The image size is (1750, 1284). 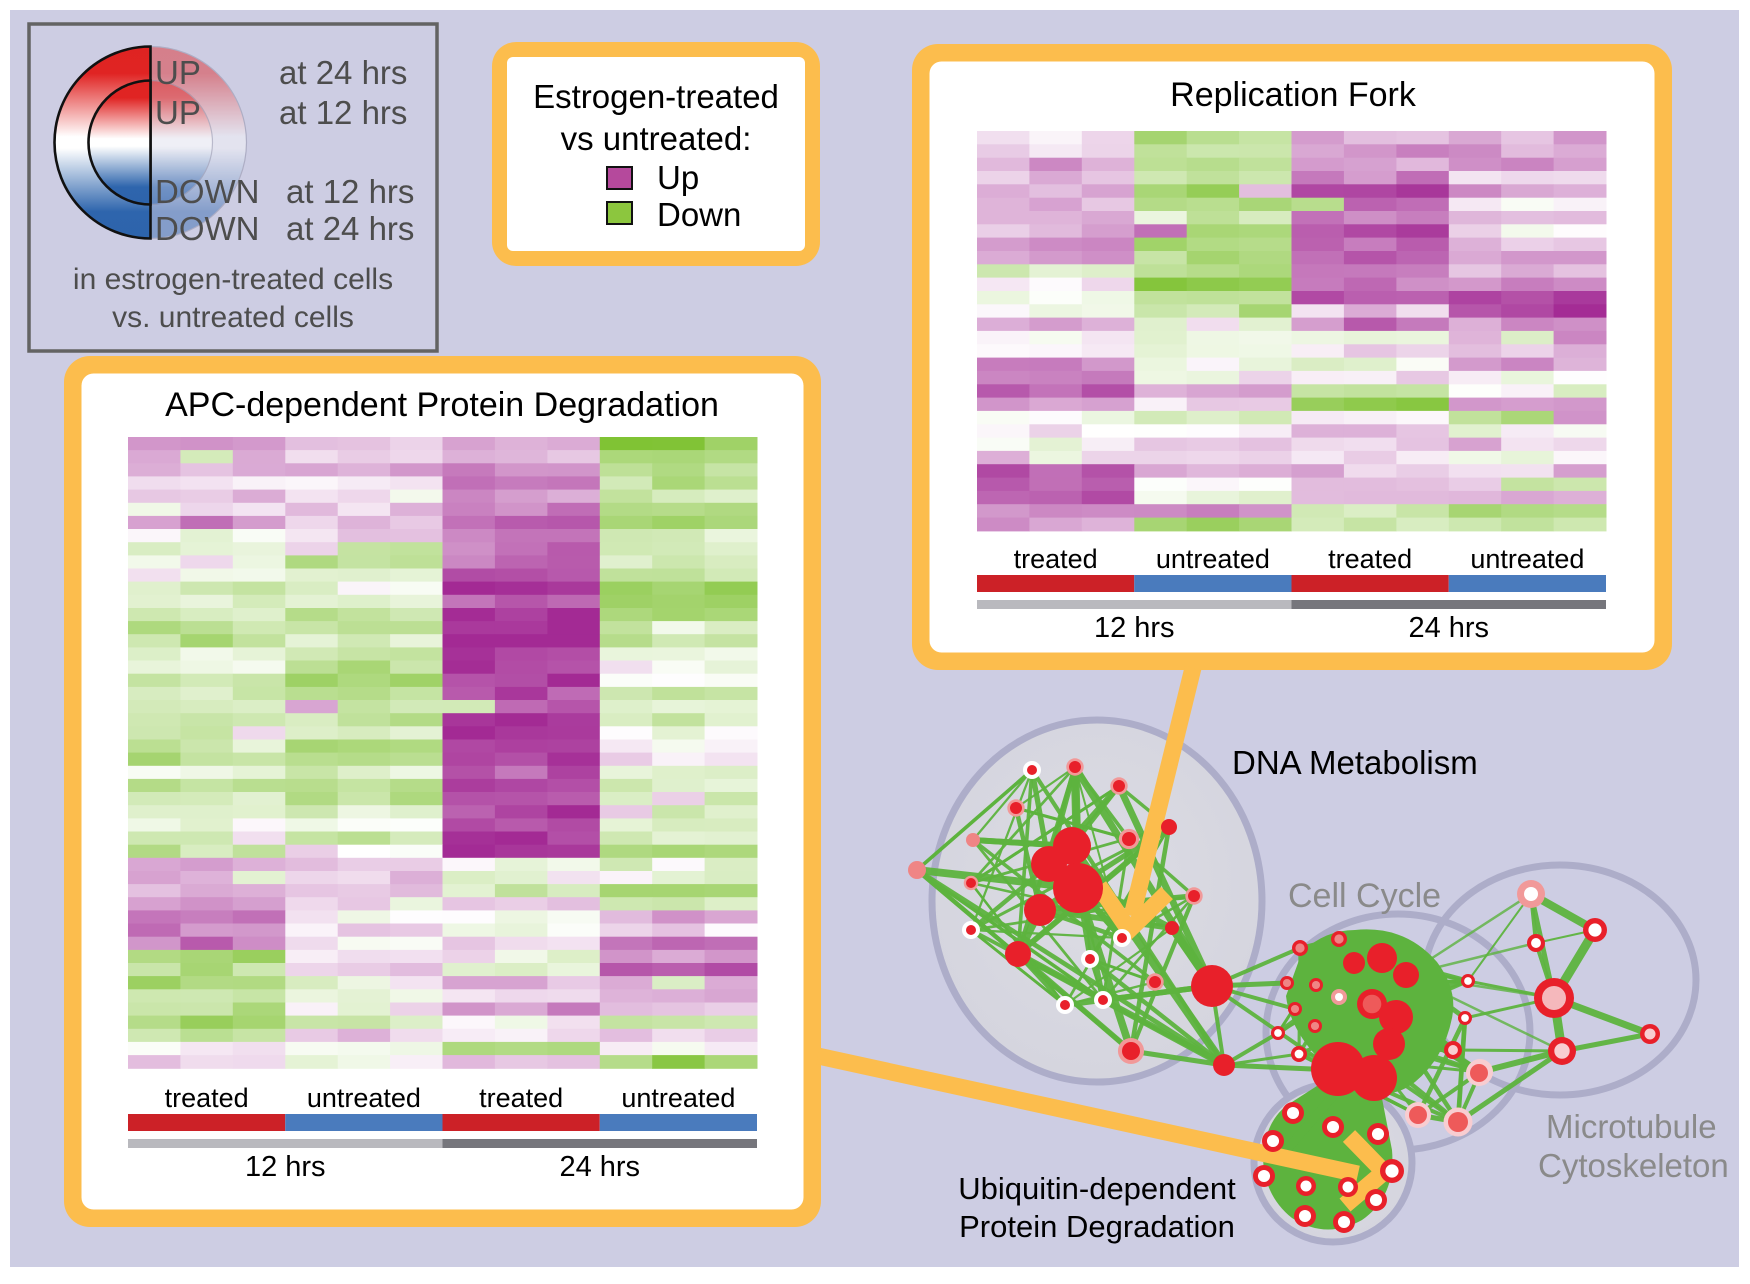 What do you see at coordinates (656, 96) in the screenshot?
I see `svg-text: Estrogen-treated` at bounding box center [656, 96].